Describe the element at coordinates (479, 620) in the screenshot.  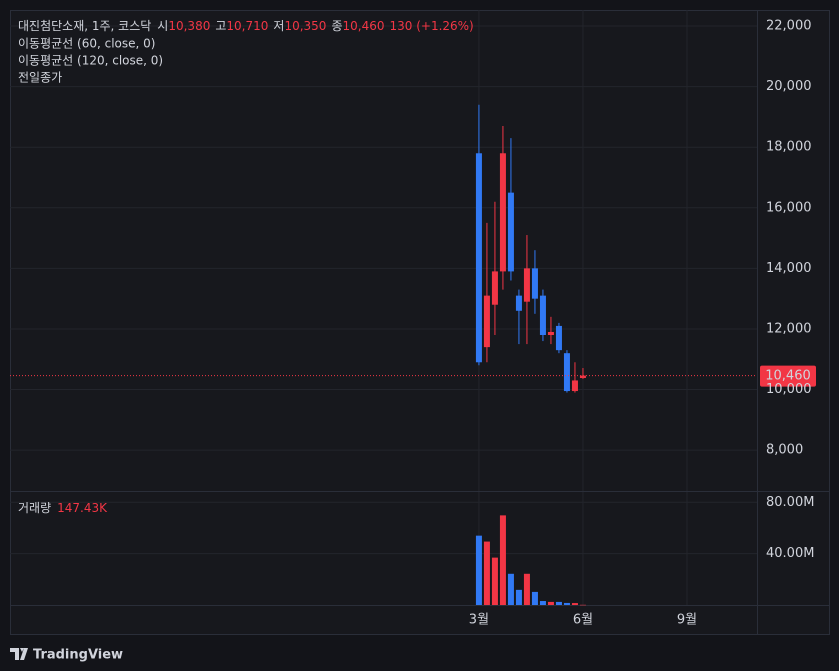
I see `x-tick-label: 3월` at that location.